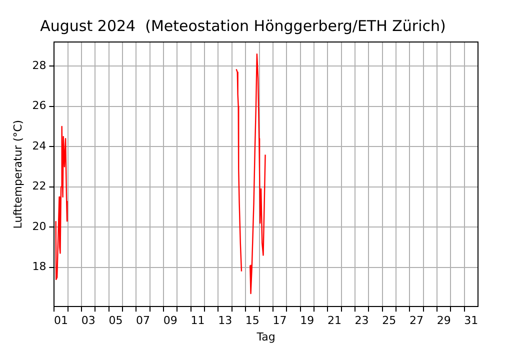  I want to click on y-tick-label: 18, so click(39, 267).